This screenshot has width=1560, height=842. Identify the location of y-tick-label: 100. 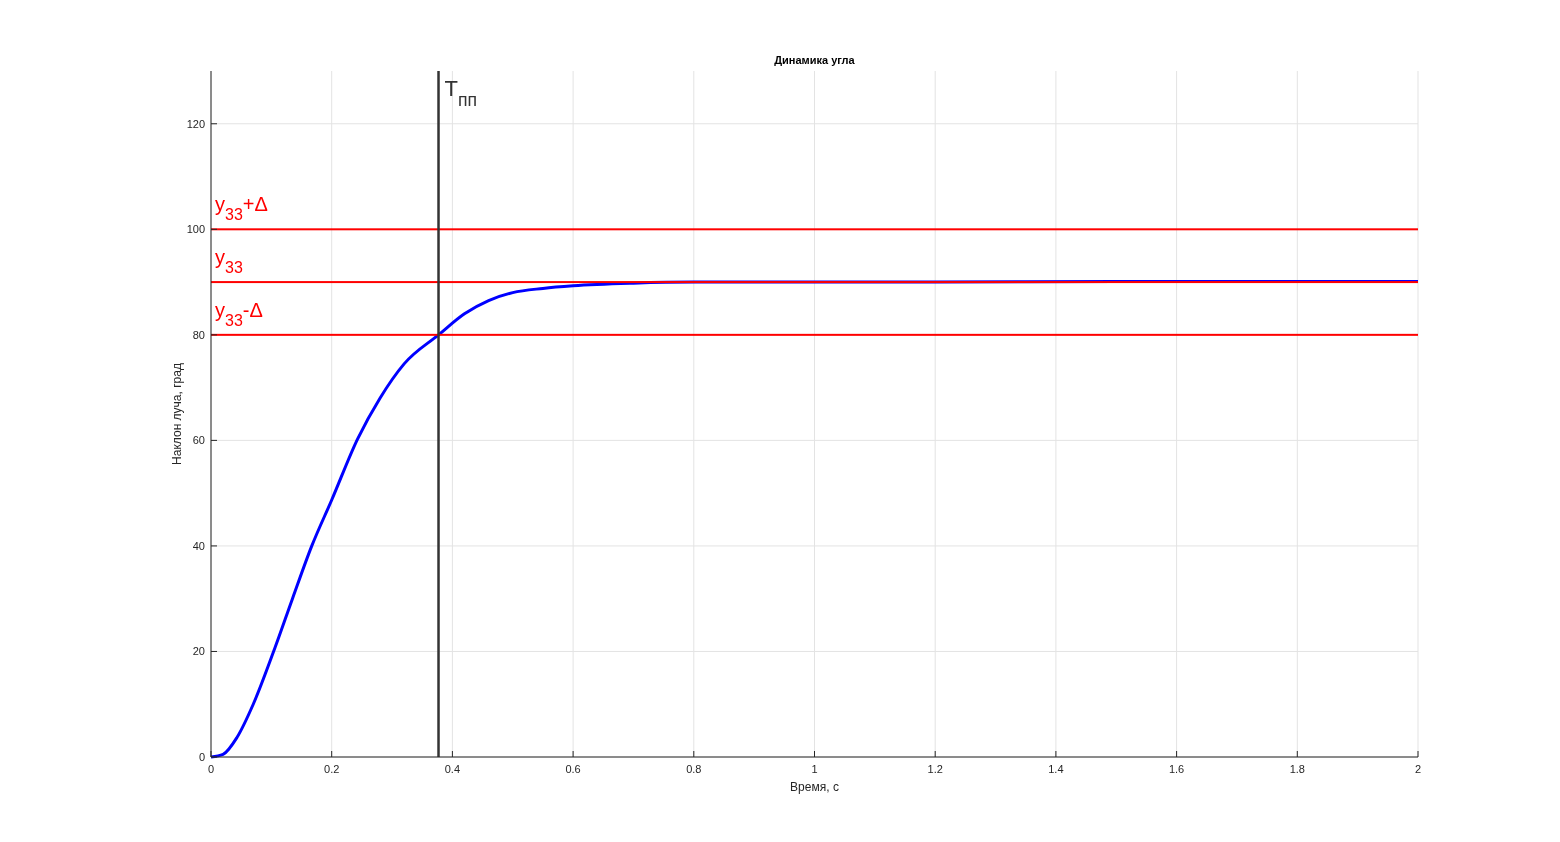
(195, 229).